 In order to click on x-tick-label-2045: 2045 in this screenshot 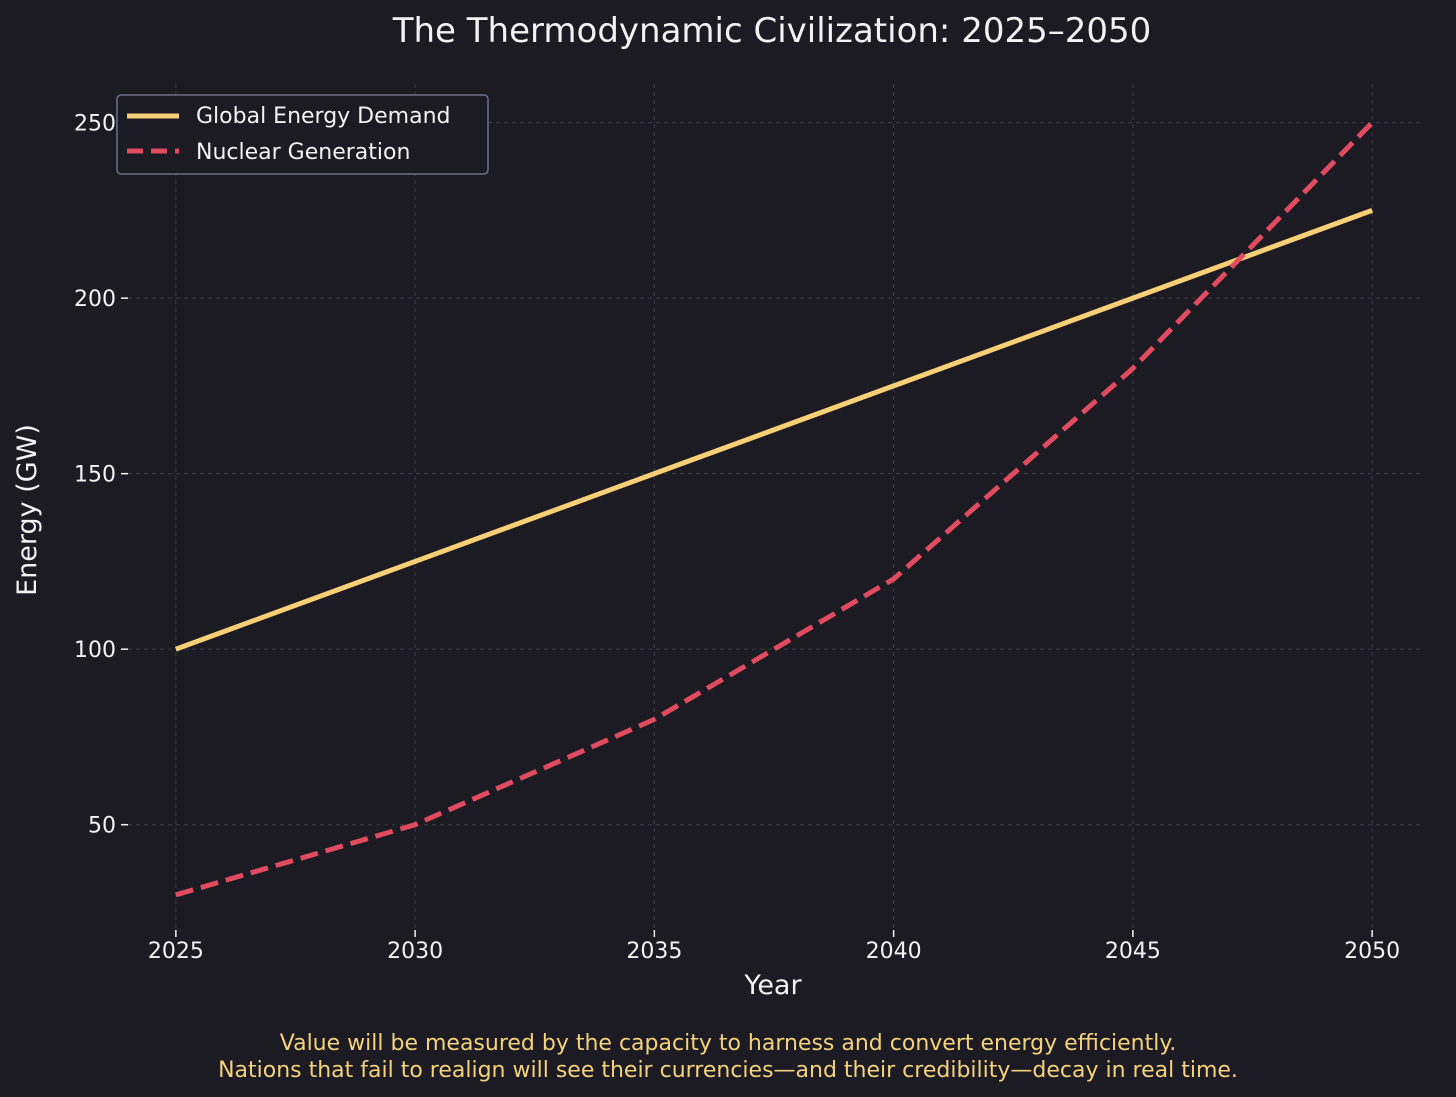, I will do `click(1133, 951)`.